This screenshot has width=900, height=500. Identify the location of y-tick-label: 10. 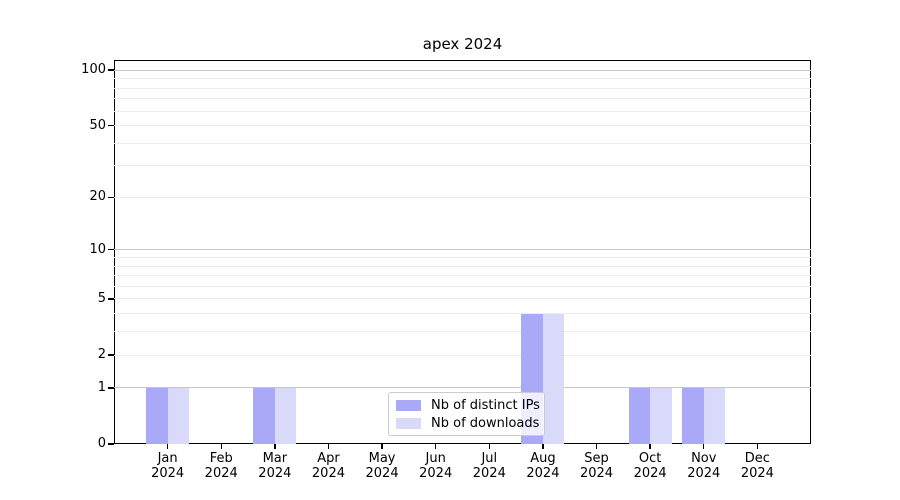
(97, 249).